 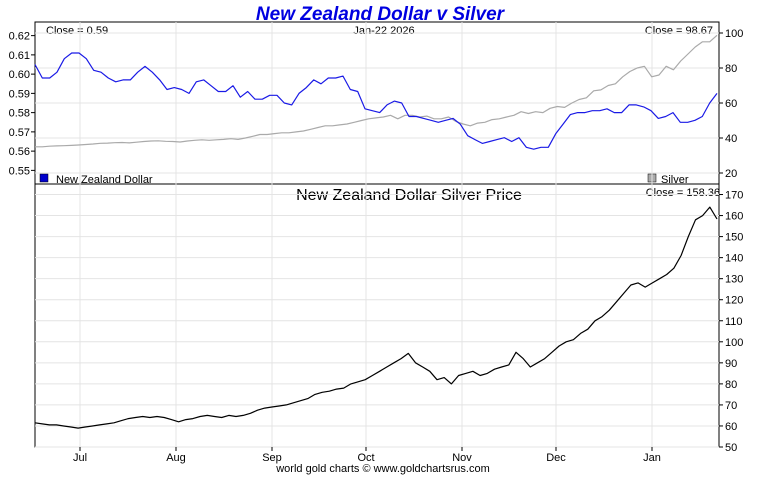 What do you see at coordinates (272, 458) in the screenshot?
I see `x-tick-label-2: Sep` at bounding box center [272, 458].